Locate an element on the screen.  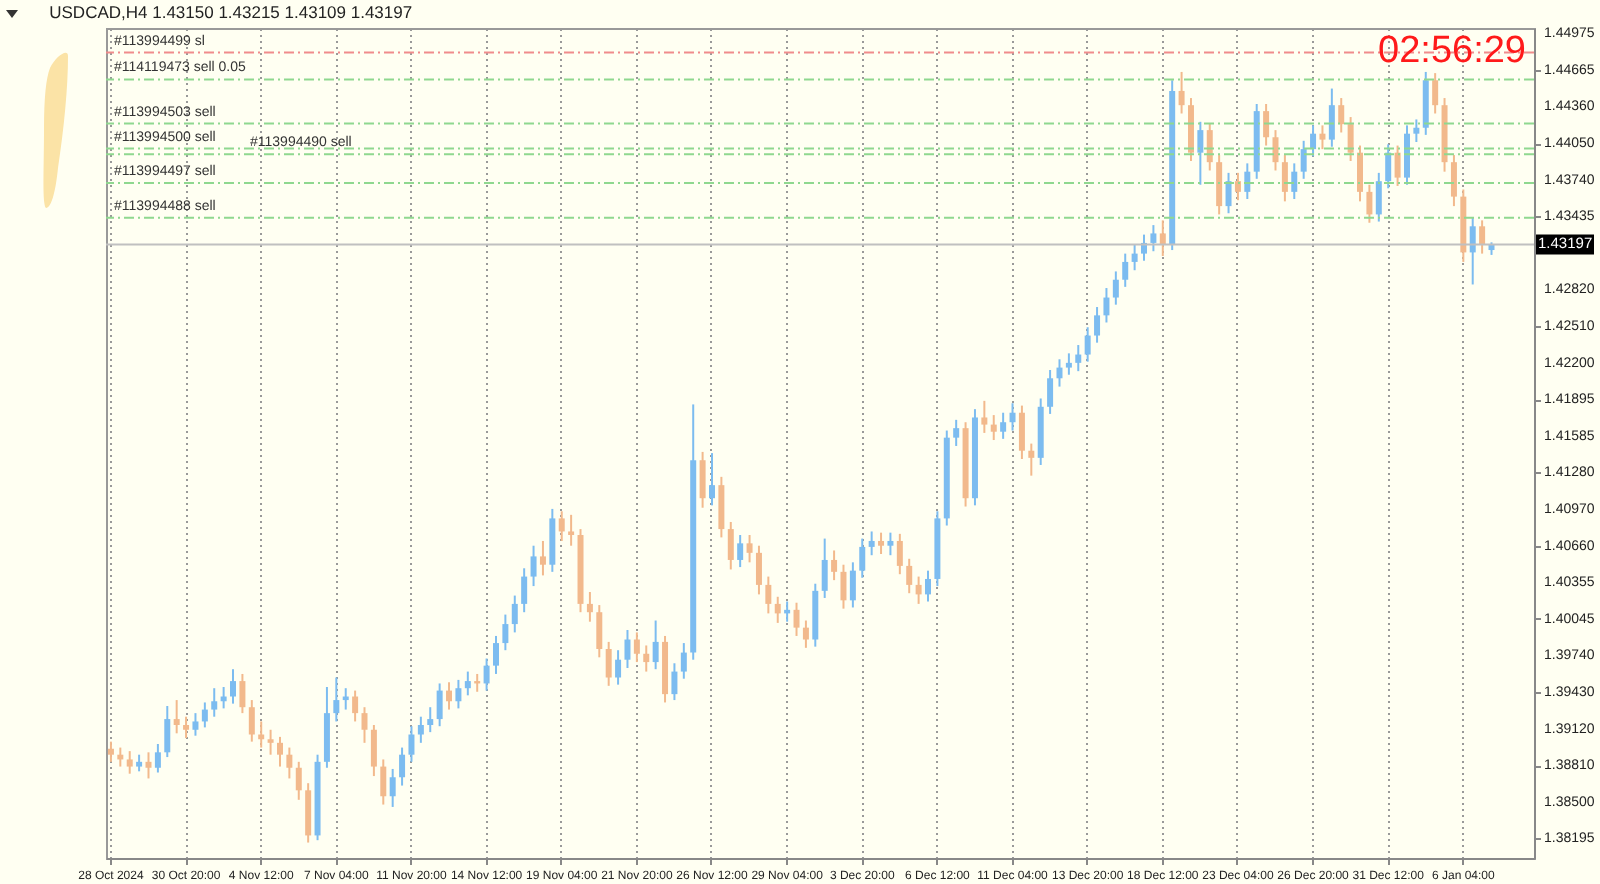
chart-title: USDCAD,H4 1.43150 1.43215 1.43109 1.43197 is located at coordinates (231, 12).